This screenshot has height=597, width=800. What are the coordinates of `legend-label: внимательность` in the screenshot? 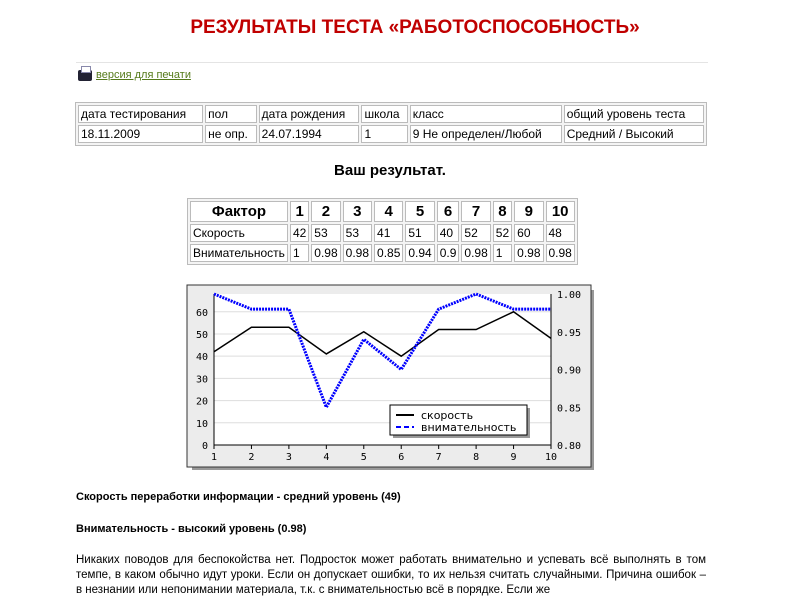 It's located at (468, 427).